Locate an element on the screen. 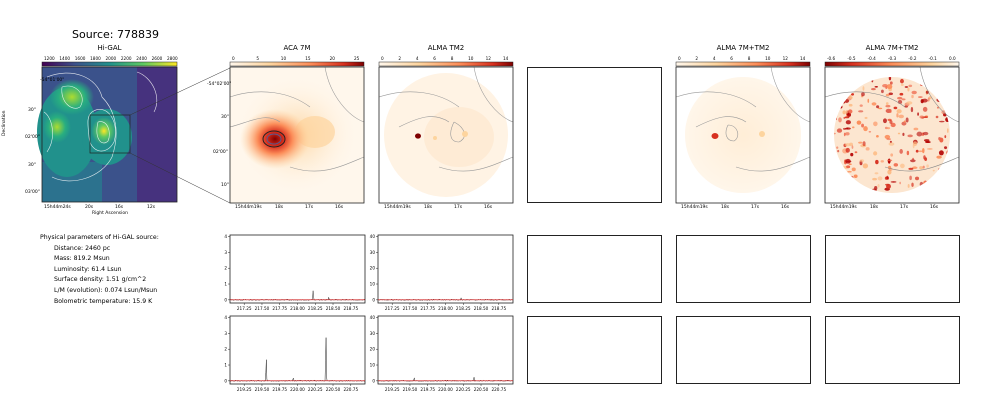  y-tick-label: 0 is located at coordinates (373, 380).